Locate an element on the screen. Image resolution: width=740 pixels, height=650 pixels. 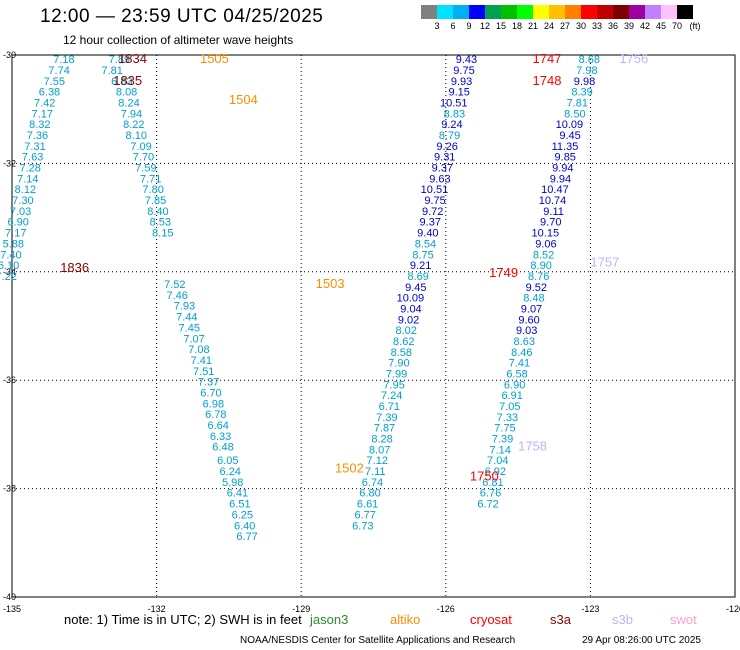
x-tick-label: -135 is located at coordinates (12, 609).